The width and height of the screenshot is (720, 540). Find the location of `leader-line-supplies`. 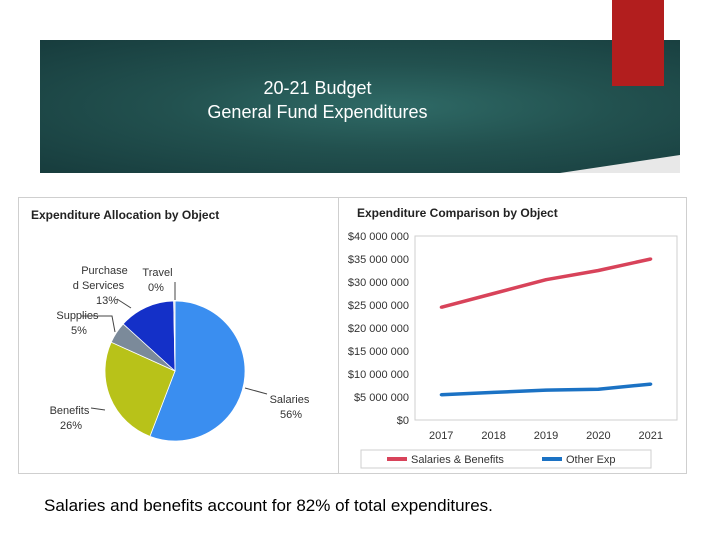

leader-line-supplies is located at coordinates (98, 324).